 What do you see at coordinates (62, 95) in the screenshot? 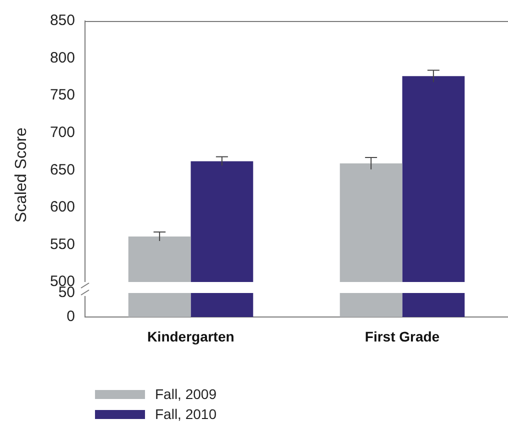
I see `y-tick-label: 750` at bounding box center [62, 95].